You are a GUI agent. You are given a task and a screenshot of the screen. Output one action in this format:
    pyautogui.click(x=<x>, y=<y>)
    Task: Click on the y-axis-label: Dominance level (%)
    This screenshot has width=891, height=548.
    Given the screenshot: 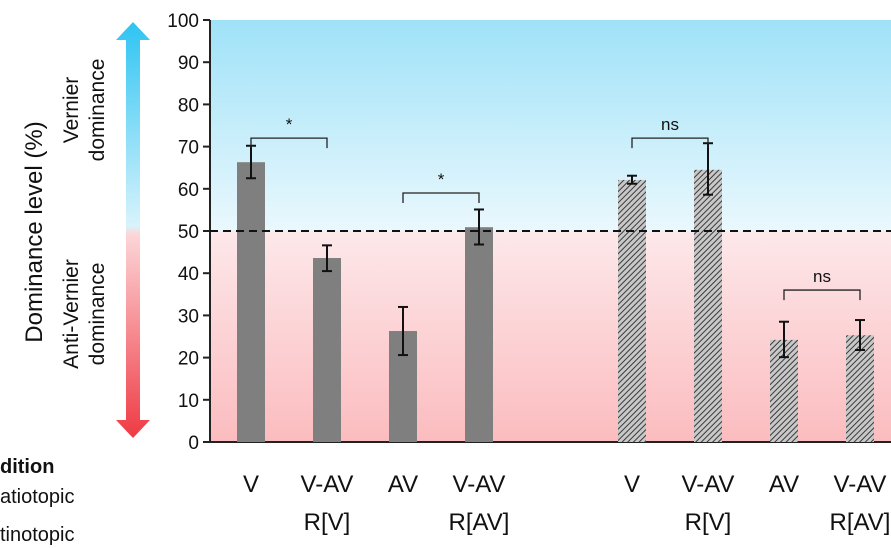 What is the action you would take?
    pyautogui.click(x=34, y=231)
    